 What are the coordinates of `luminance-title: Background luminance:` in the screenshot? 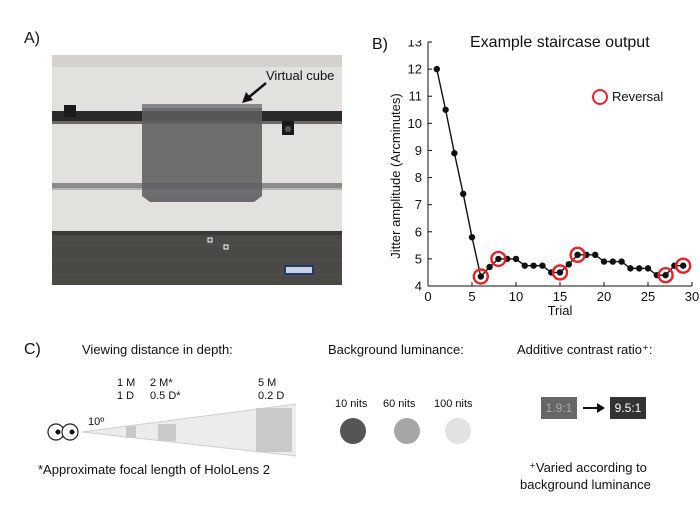 It's located at (396, 349).